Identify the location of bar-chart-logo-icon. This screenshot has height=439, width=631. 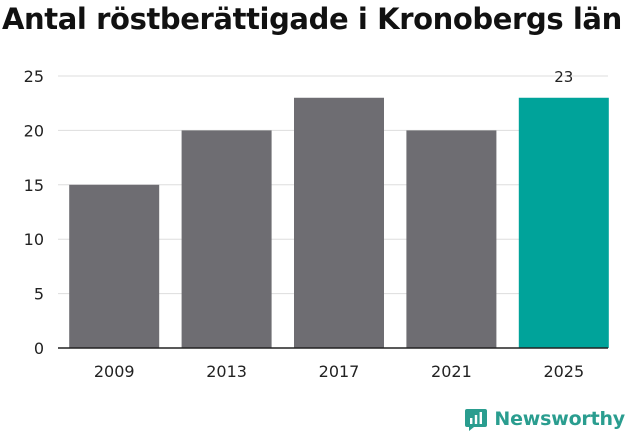
(476, 420).